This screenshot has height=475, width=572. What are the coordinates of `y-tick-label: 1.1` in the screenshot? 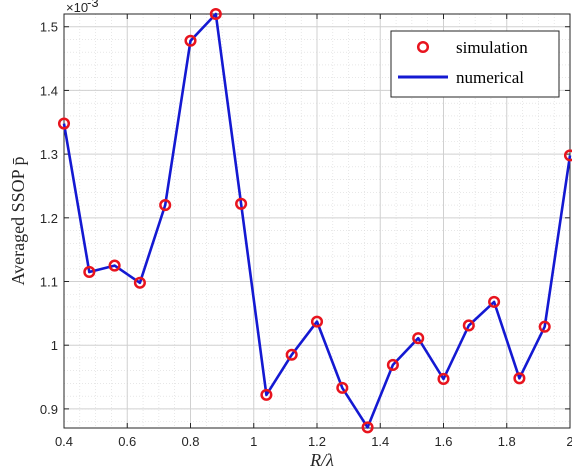 It's located at (49, 282).